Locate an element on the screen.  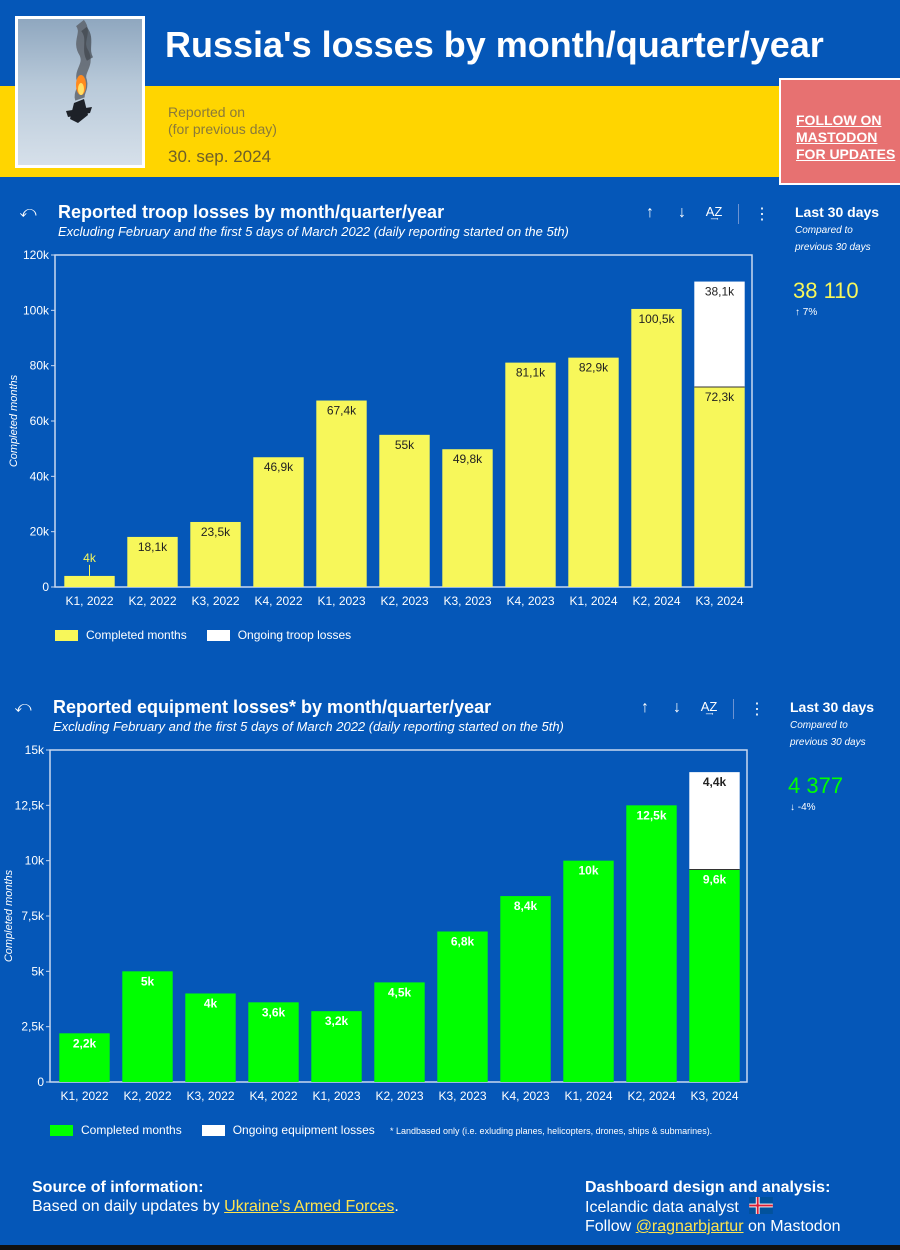
troop-side-title: Last 30 days is located at coordinates (837, 212).